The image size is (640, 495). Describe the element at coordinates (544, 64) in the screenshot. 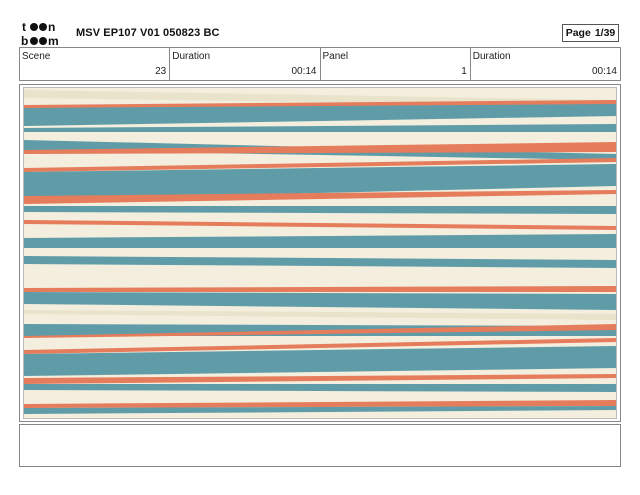

I see `panel-duration-cell: Duration 00:14` at that location.